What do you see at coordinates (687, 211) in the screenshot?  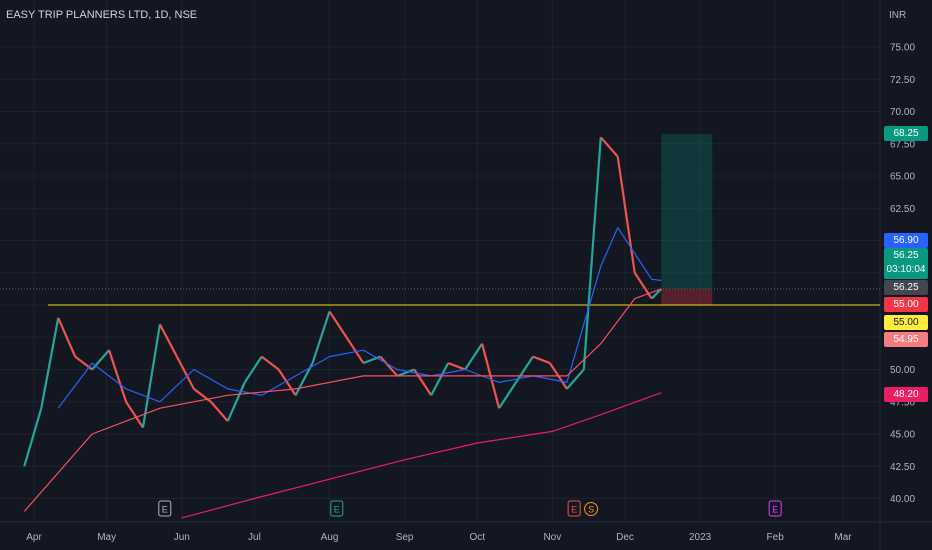 I see `profit-zone` at bounding box center [687, 211].